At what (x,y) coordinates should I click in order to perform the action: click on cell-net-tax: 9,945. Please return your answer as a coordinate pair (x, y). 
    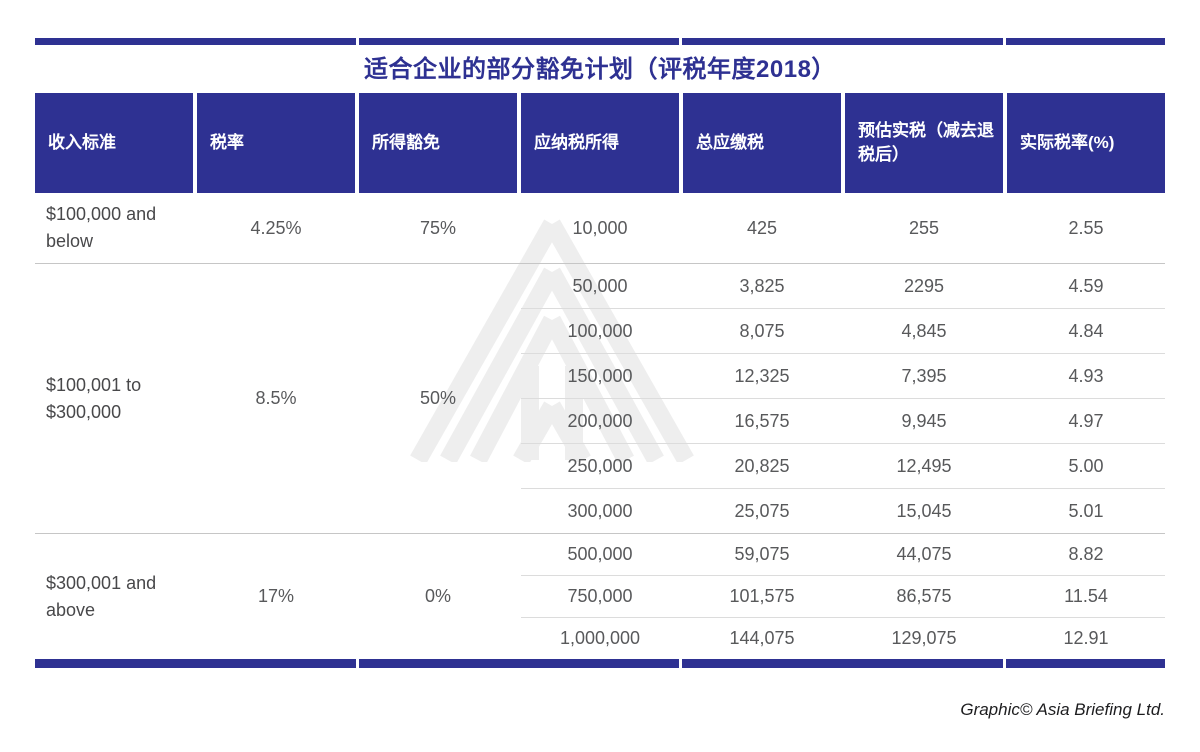
    Looking at the image, I should click on (924, 420).